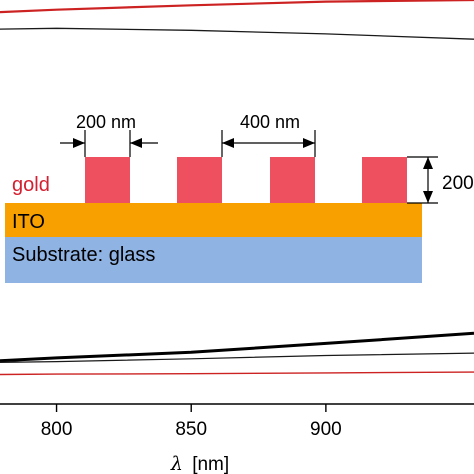  What do you see at coordinates (57, 429) in the screenshot?
I see `x-tick-label: 800` at bounding box center [57, 429].